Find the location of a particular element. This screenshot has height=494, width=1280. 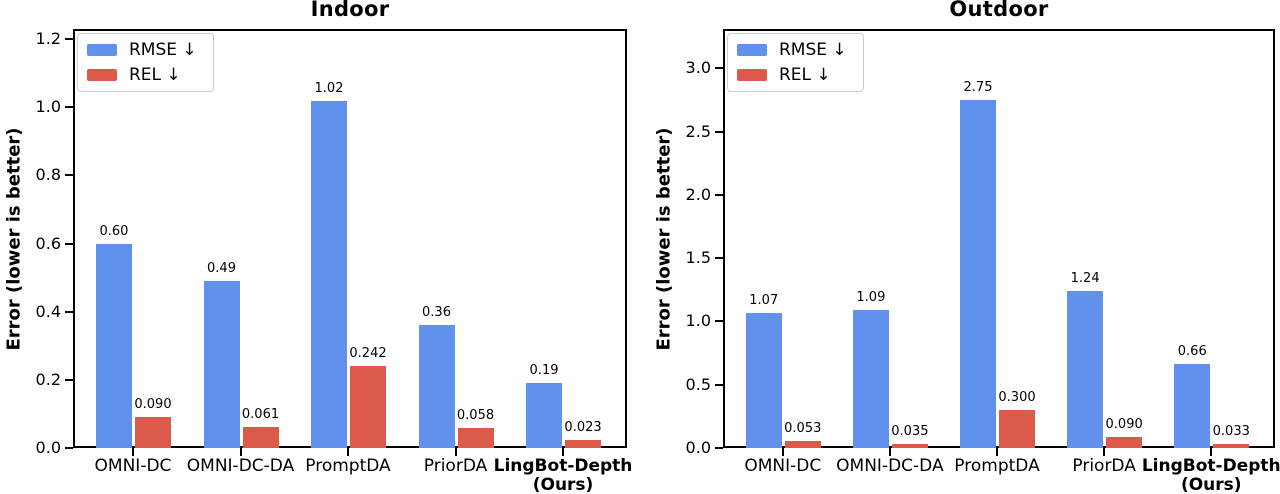

rel-value-5: 0.033 is located at coordinates (1231, 431).